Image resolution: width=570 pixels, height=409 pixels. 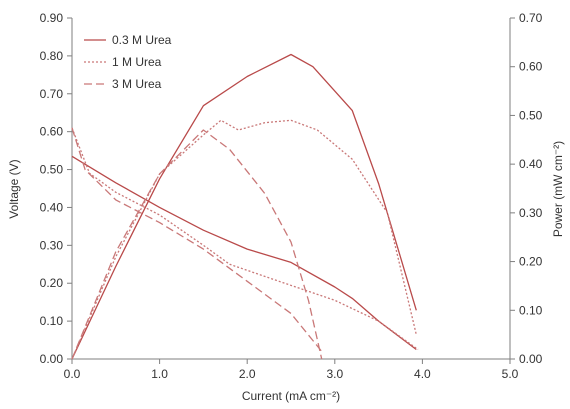 What do you see at coordinates (52, 207) in the screenshot?
I see `y-tick-label: 0.40` at bounding box center [52, 207].